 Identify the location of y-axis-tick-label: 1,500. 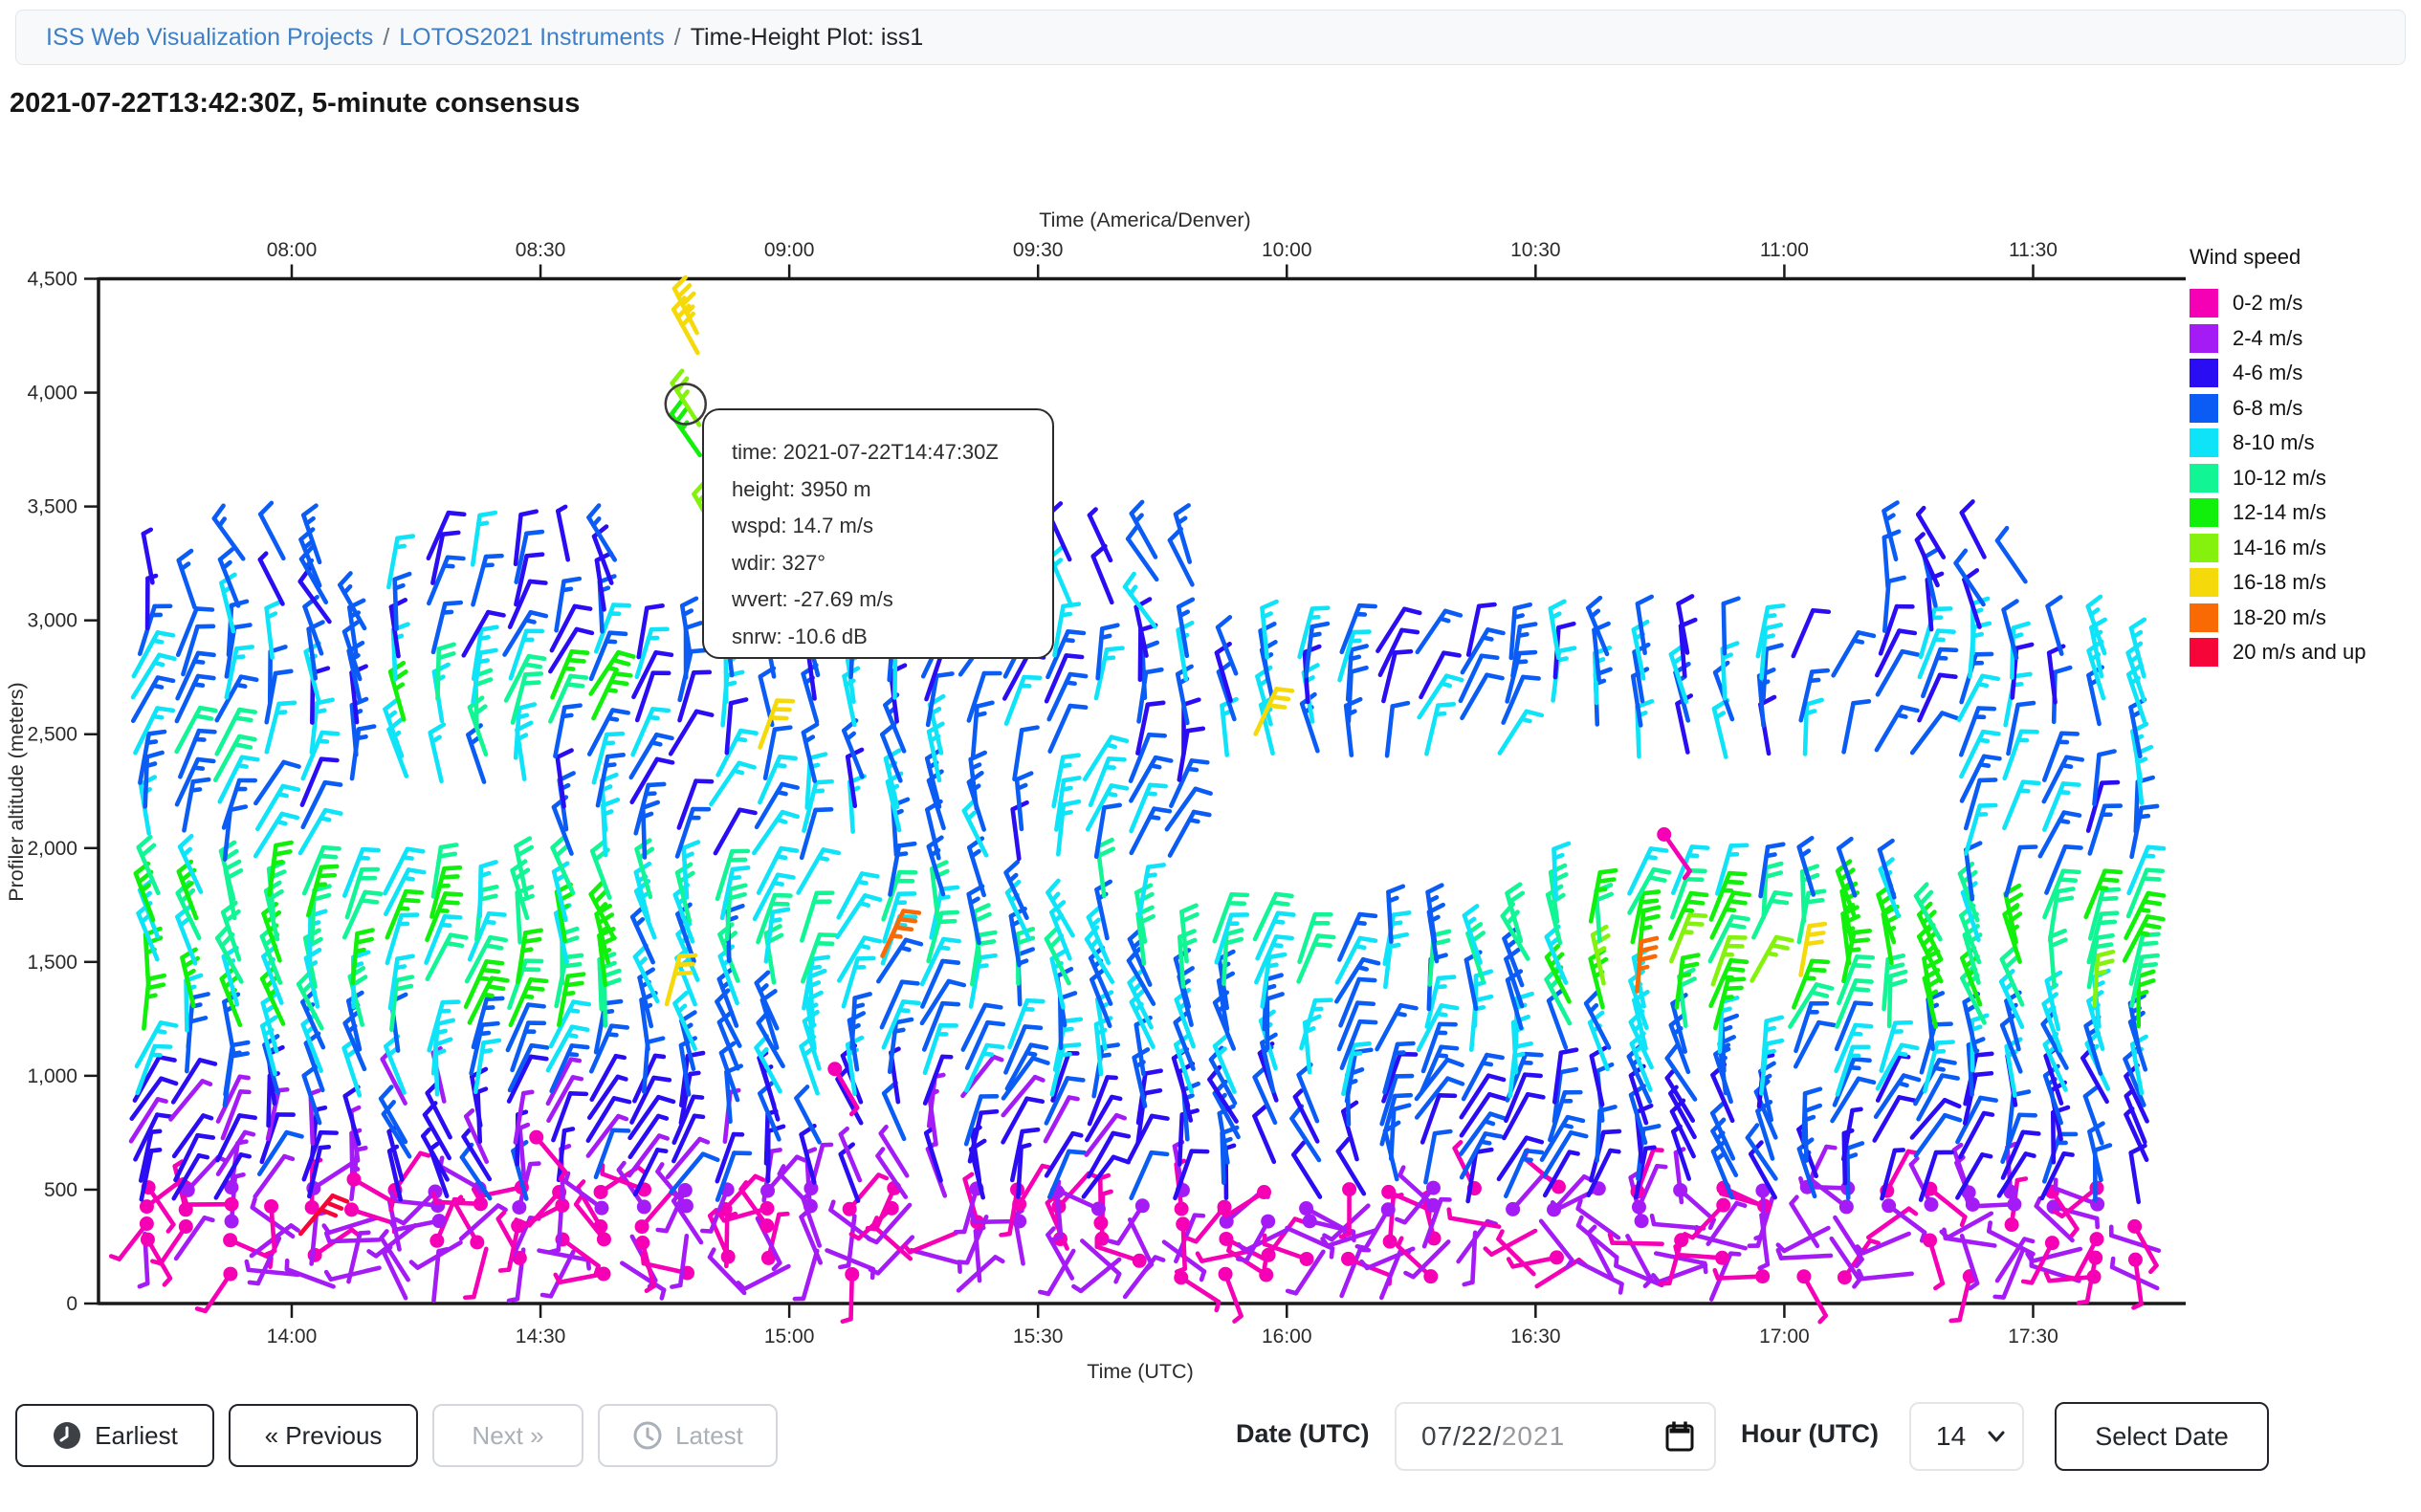
(52, 963).